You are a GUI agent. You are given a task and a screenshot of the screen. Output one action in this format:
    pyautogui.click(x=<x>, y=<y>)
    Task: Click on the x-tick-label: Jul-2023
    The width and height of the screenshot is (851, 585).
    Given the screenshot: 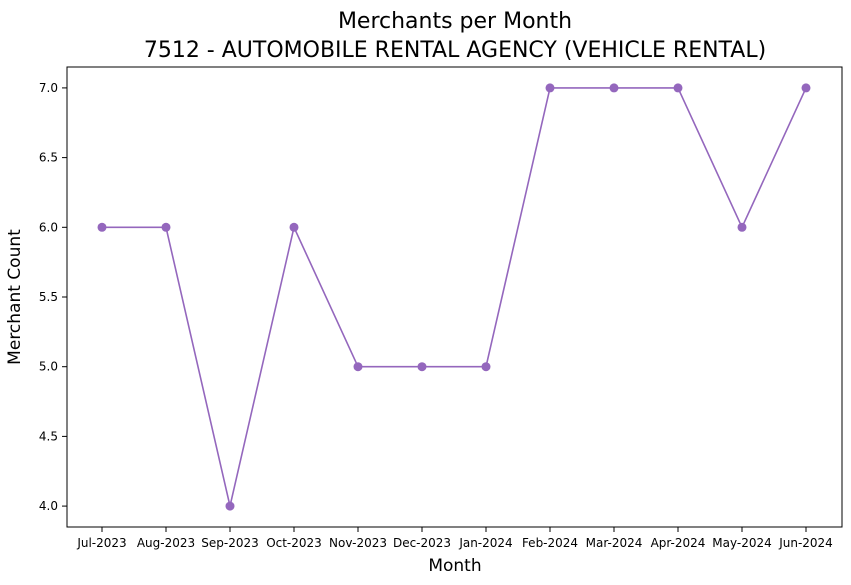 What is the action you would take?
    pyautogui.click(x=101, y=543)
    